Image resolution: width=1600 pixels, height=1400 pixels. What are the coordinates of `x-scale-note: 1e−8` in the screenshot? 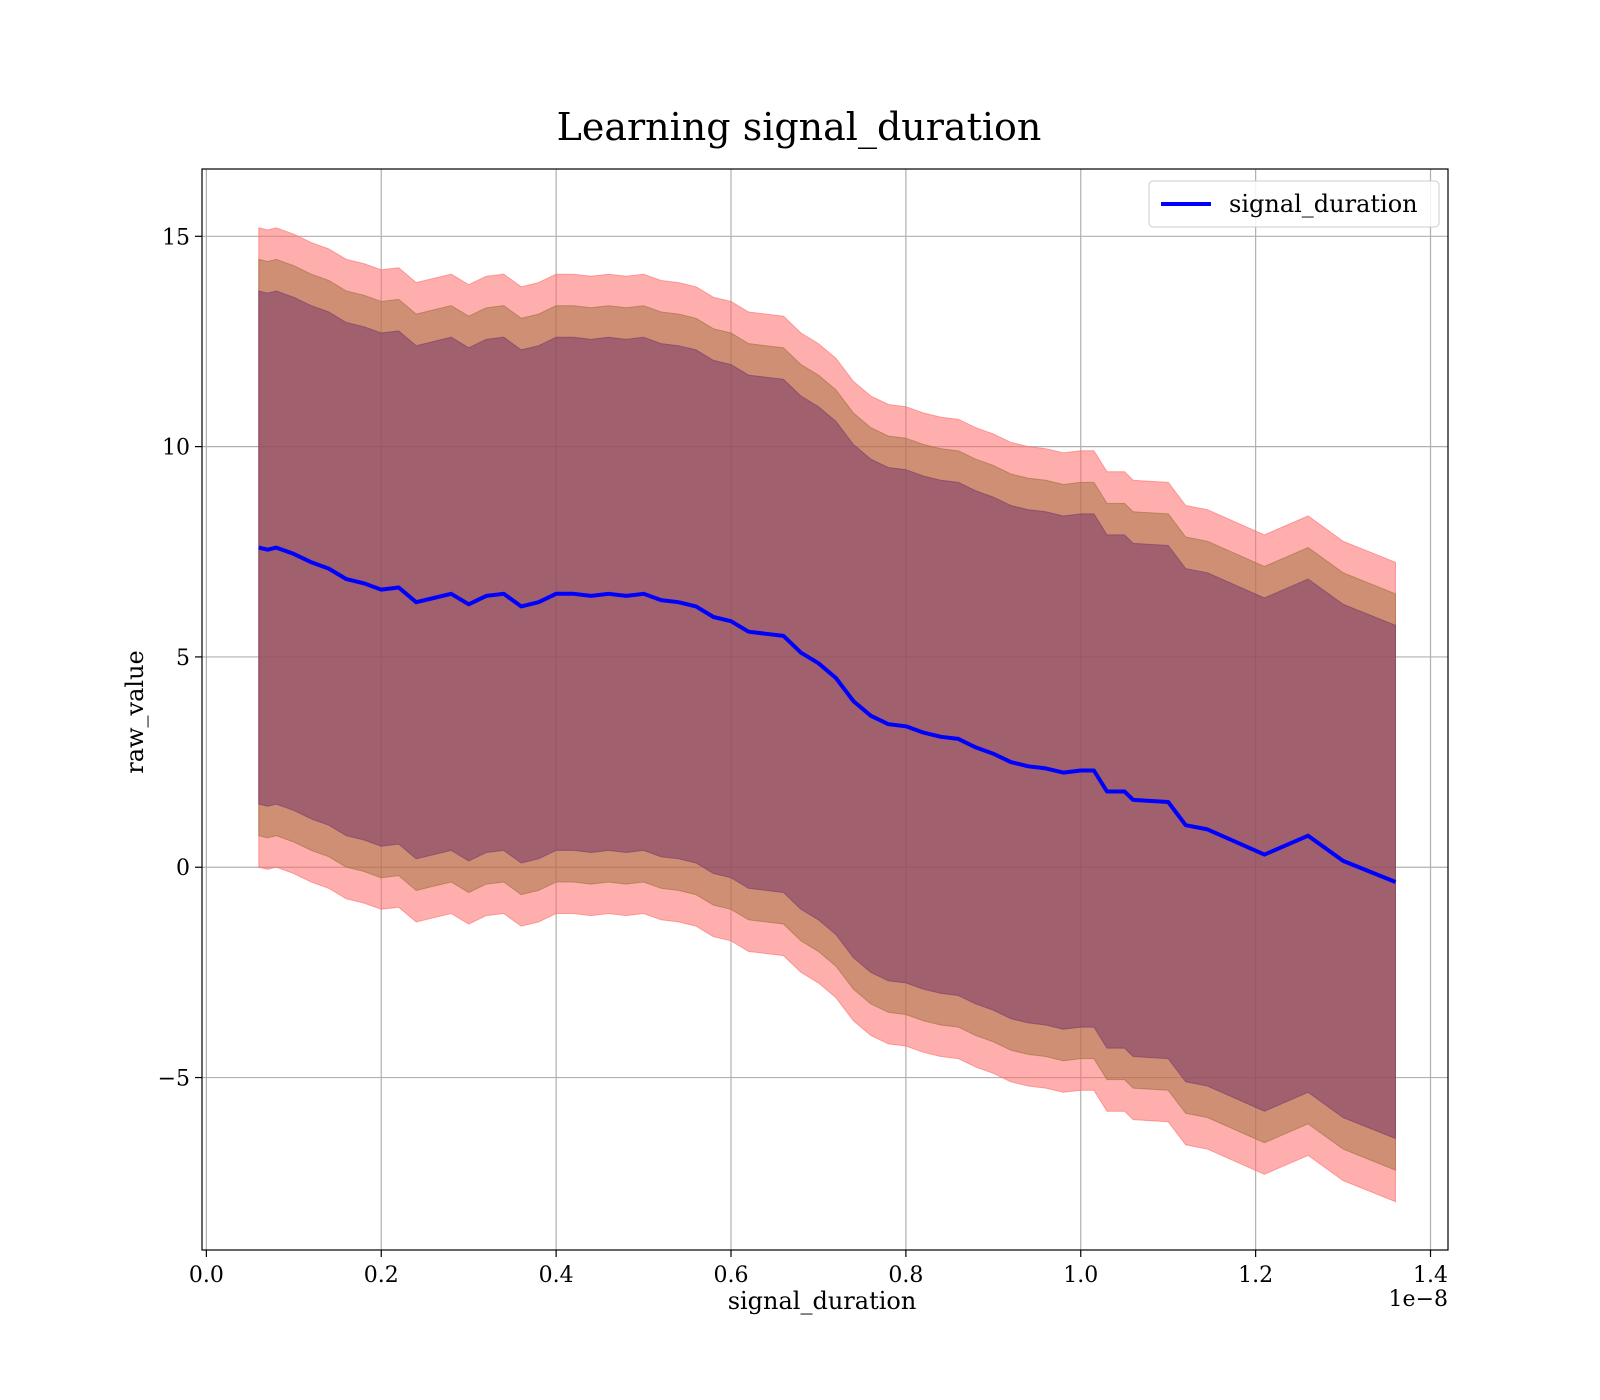 It's located at (1418, 1299).